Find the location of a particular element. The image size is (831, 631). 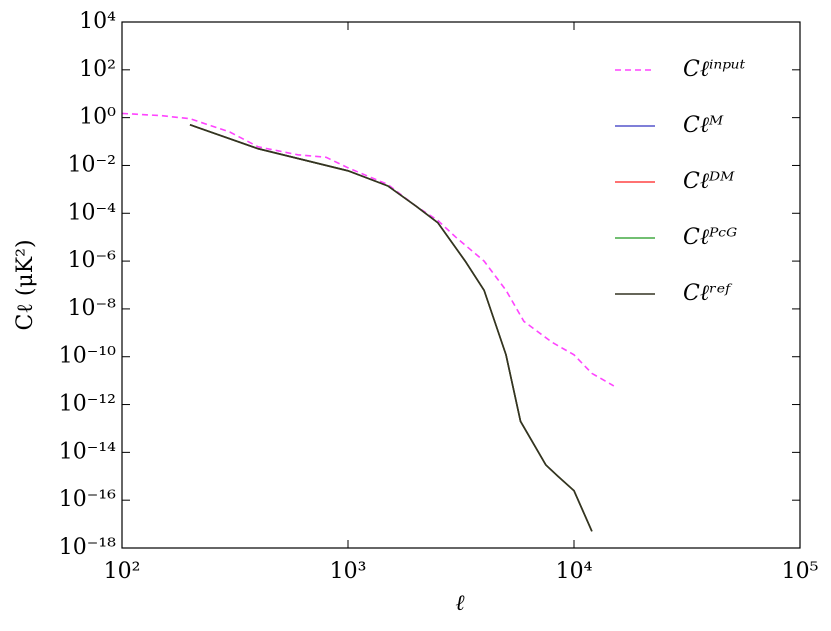

y-tick-label: 10⁻⁸ is located at coordinates (92, 308).